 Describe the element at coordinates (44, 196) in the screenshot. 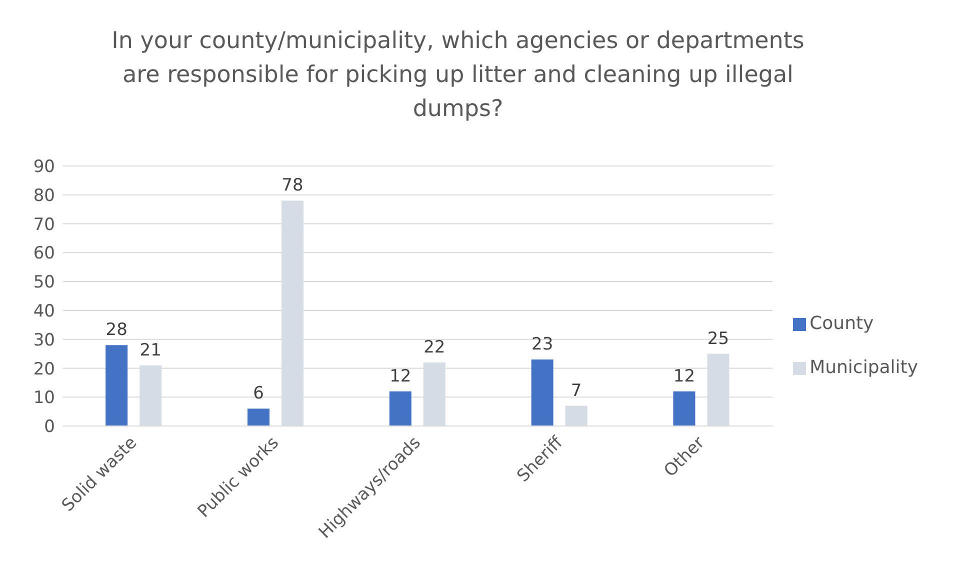

I see `y-tick-label: 80` at that location.